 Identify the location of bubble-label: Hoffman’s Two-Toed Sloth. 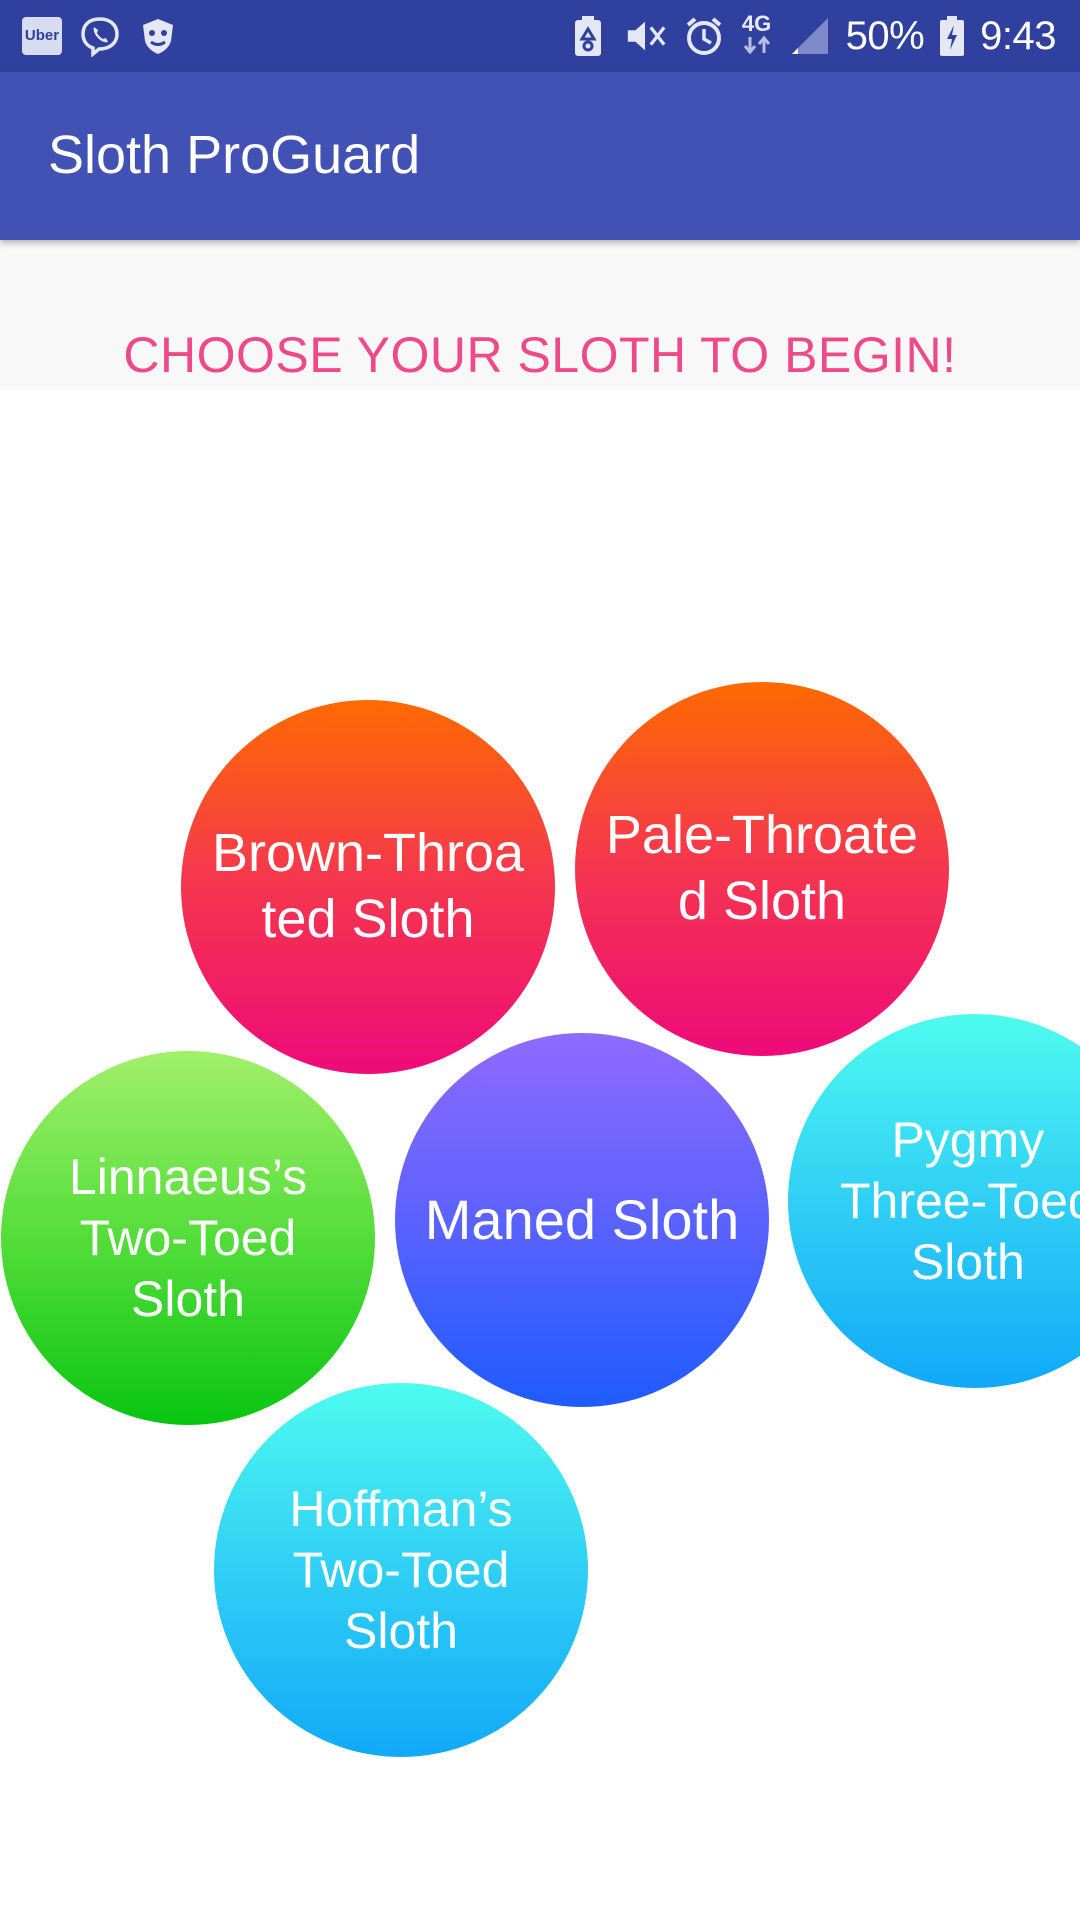
(401, 1569).